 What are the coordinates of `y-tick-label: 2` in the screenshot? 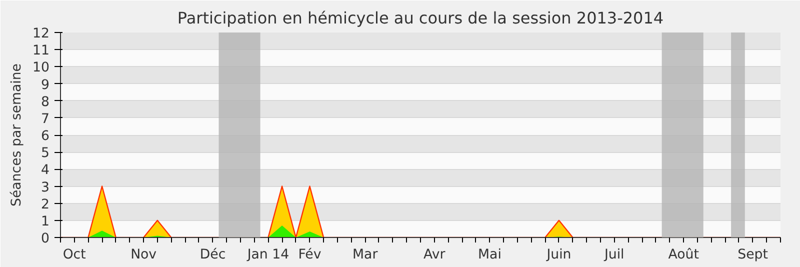 It's located at (45, 204).